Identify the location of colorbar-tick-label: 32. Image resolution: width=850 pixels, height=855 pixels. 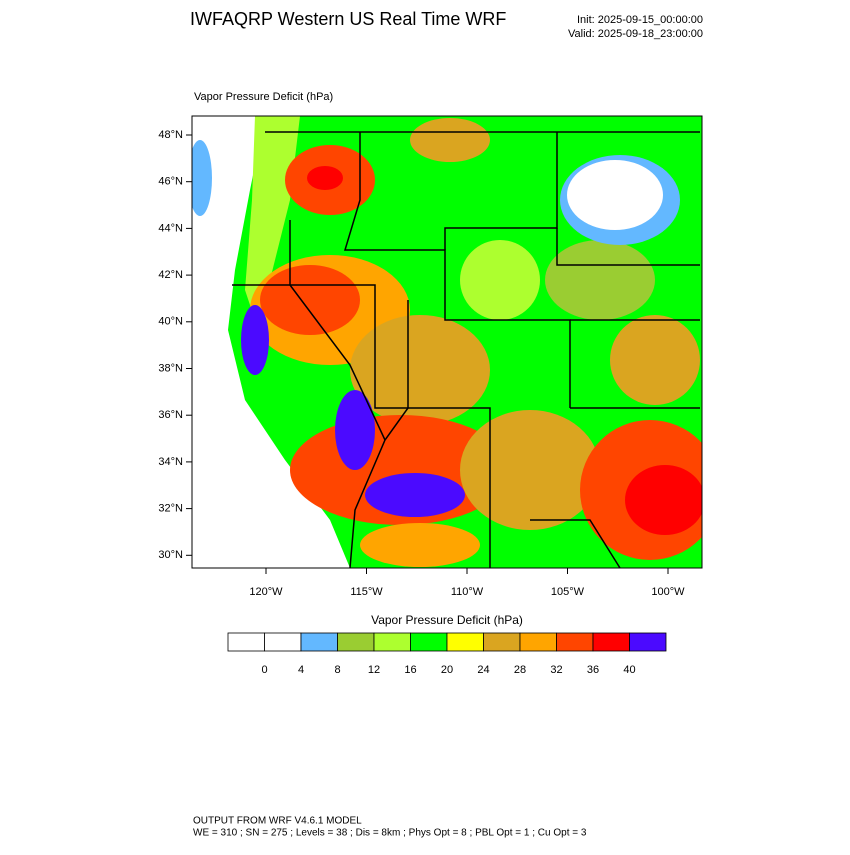
(556, 670).